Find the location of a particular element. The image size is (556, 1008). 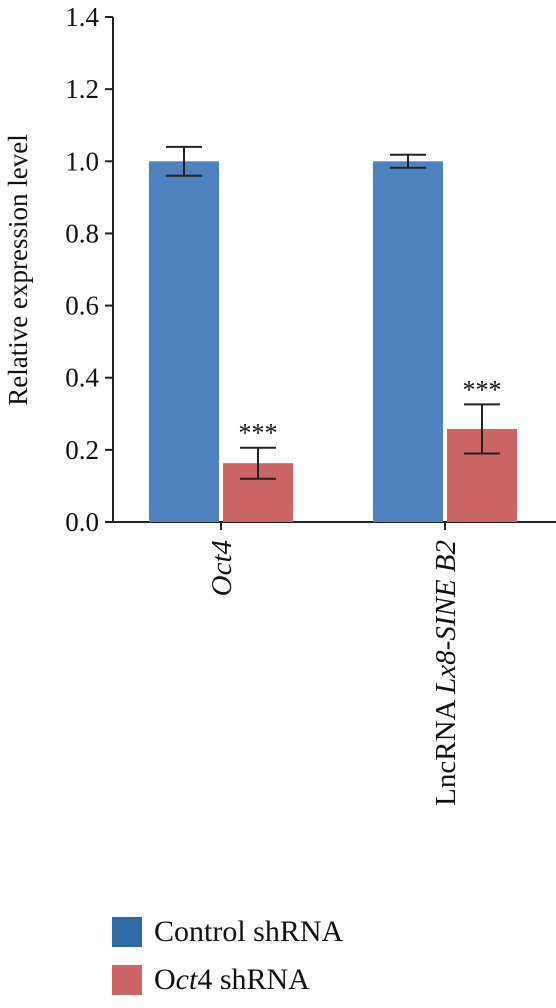

y-tick-label: 0.8 is located at coordinates (82, 233).